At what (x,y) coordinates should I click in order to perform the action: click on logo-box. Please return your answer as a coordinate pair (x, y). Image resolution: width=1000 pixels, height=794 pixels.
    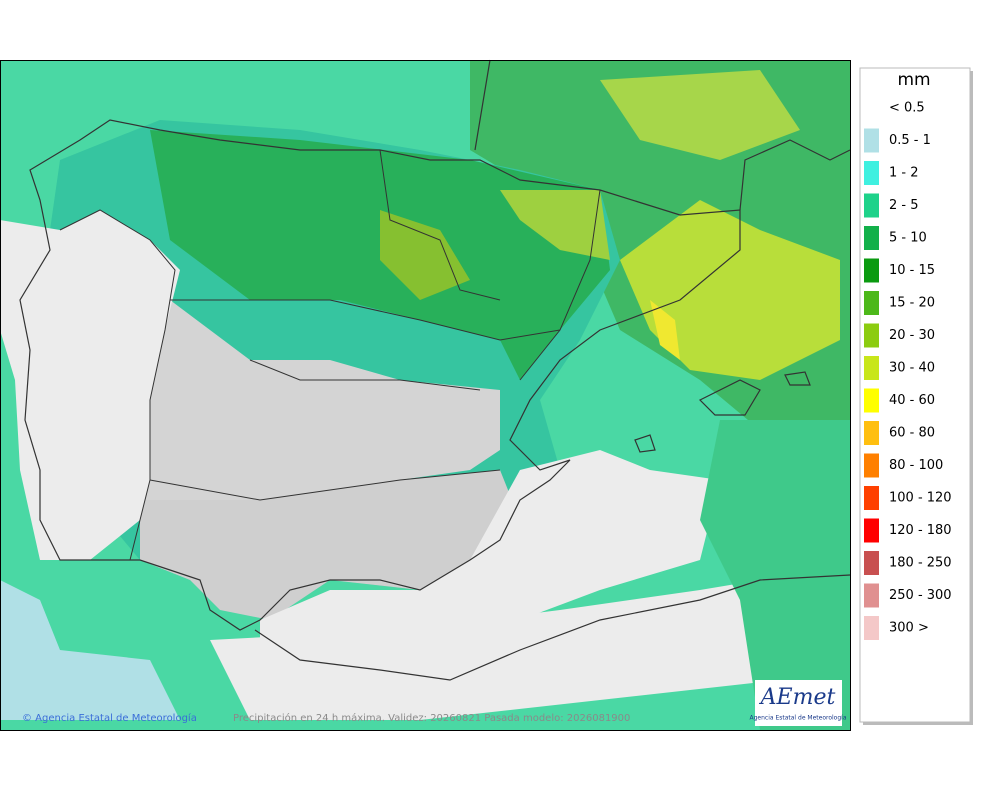
    Looking at the image, I should click on (798, 703).